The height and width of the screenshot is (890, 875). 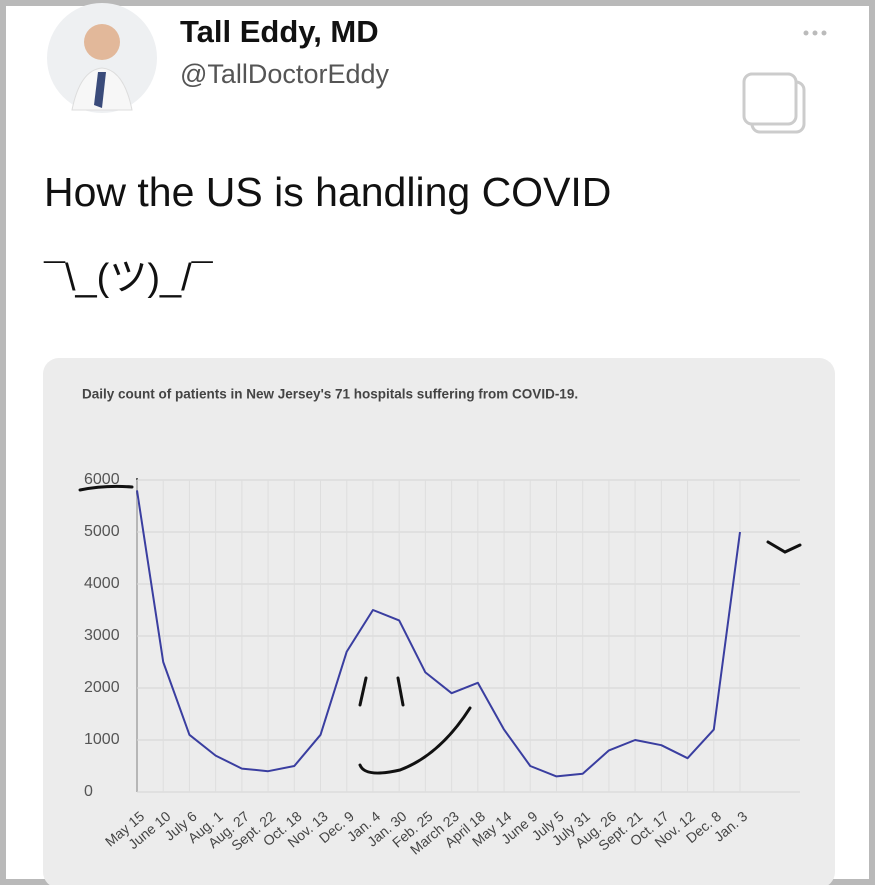 What do you see at coordinates (102, 583) in the screenshot?
I see `y-tick-label: 4000` at bounding box center [102, 583].